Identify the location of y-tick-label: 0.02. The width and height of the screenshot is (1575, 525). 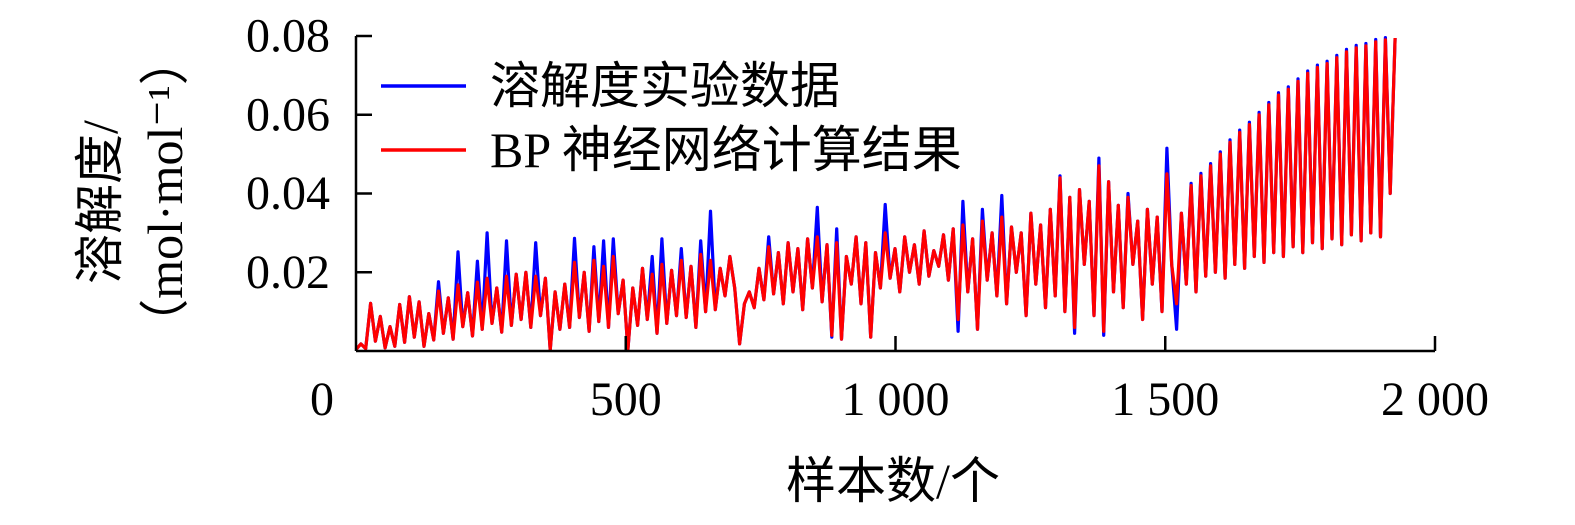
(288, 272).